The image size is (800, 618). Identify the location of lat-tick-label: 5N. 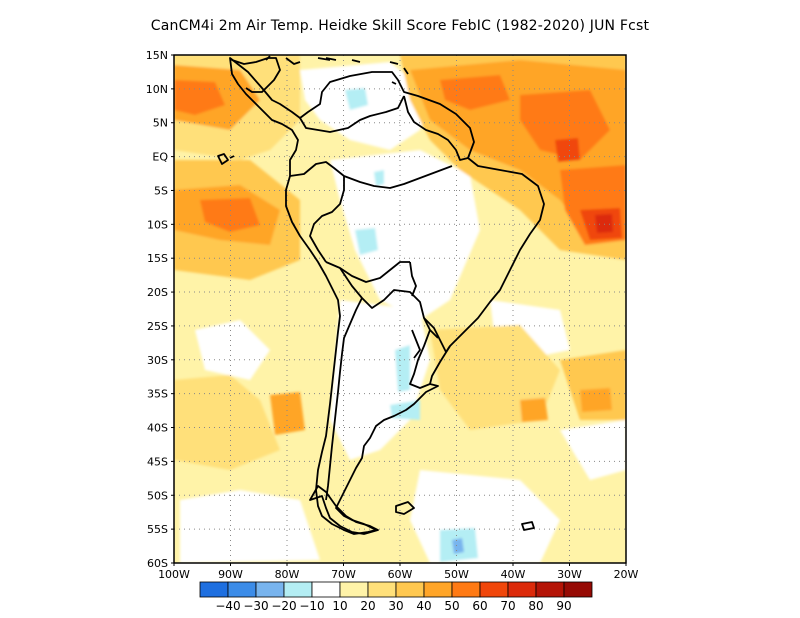
(160, 123).